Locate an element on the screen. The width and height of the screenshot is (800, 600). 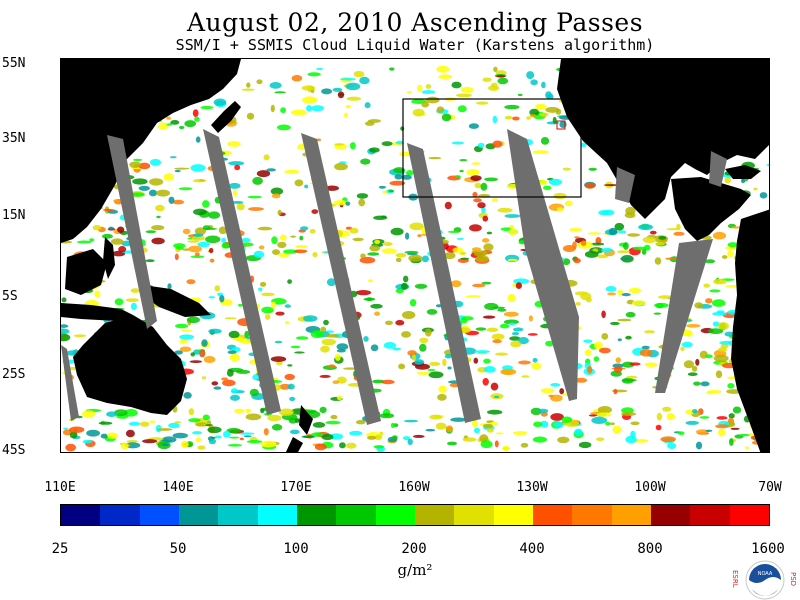
lat-label: 55N is located at coordinates (14, 63).